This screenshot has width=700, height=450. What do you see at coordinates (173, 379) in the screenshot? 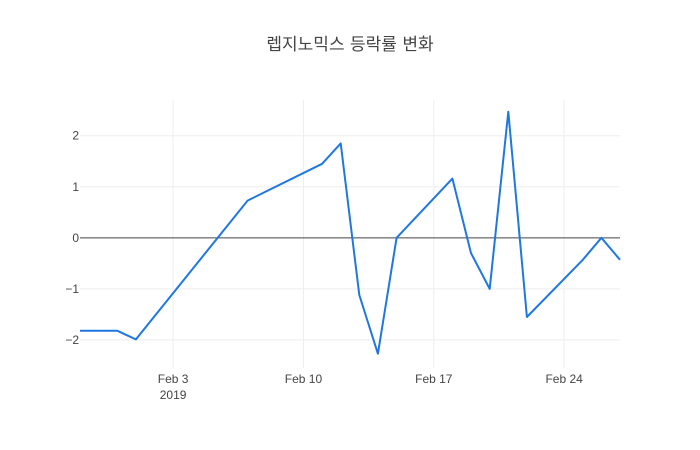
I see `x-tick-label: Feb 3` at bounding box center [173, 379].